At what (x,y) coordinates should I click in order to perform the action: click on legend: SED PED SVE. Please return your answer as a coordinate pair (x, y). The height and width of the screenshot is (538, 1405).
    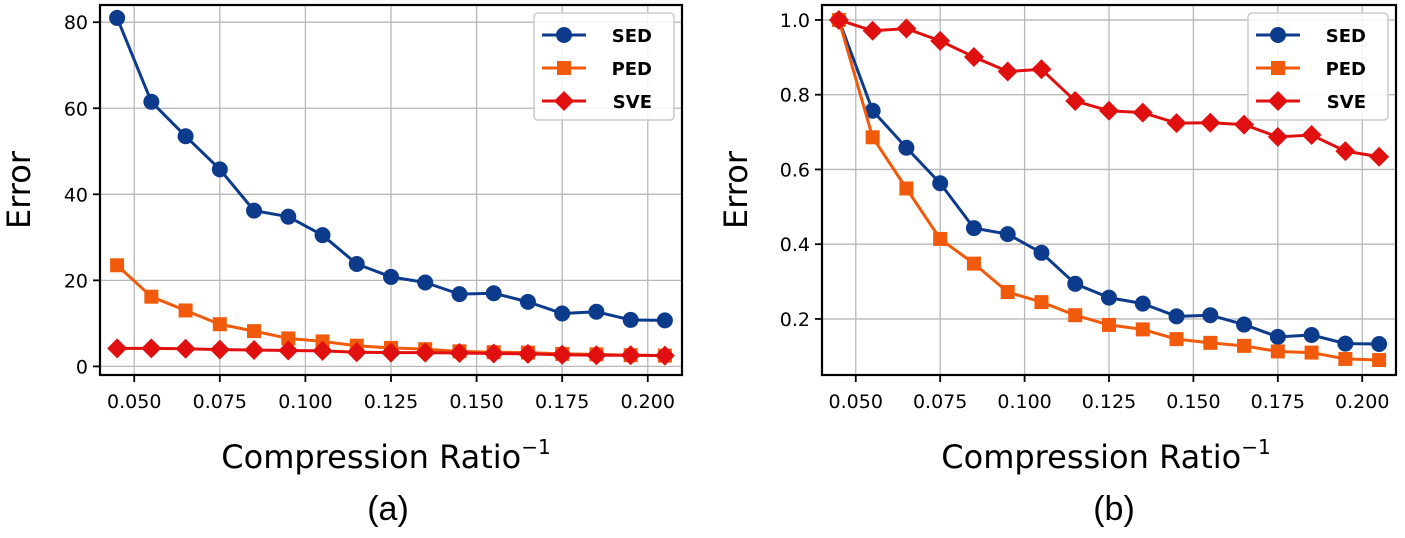
    Looking at the image, I should click on (604, 66).